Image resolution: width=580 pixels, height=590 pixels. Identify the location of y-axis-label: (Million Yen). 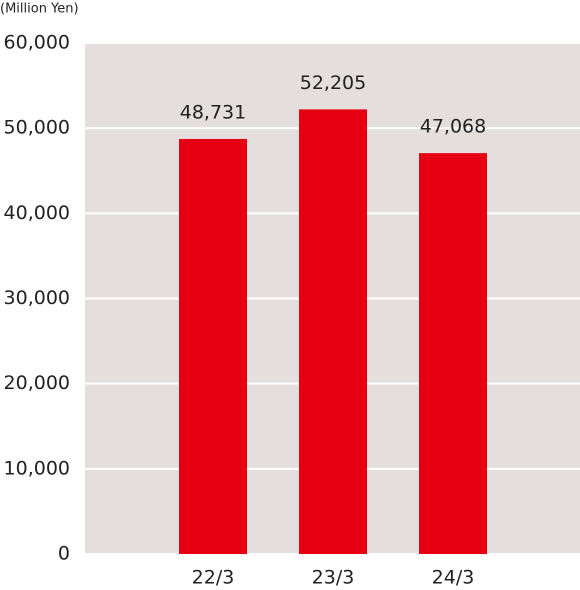
(39, 9).